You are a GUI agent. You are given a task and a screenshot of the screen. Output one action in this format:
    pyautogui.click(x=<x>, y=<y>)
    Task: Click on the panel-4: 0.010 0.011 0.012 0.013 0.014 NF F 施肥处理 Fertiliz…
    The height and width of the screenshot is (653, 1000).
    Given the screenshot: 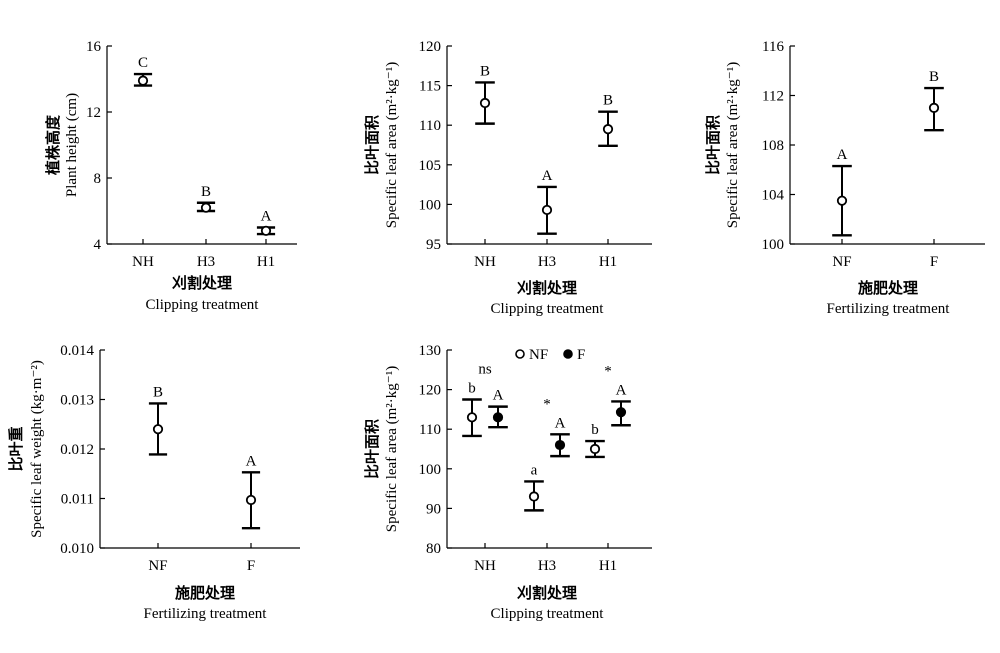 What is the action you would take?
    pyautogui.click(x=153, y=482)
    